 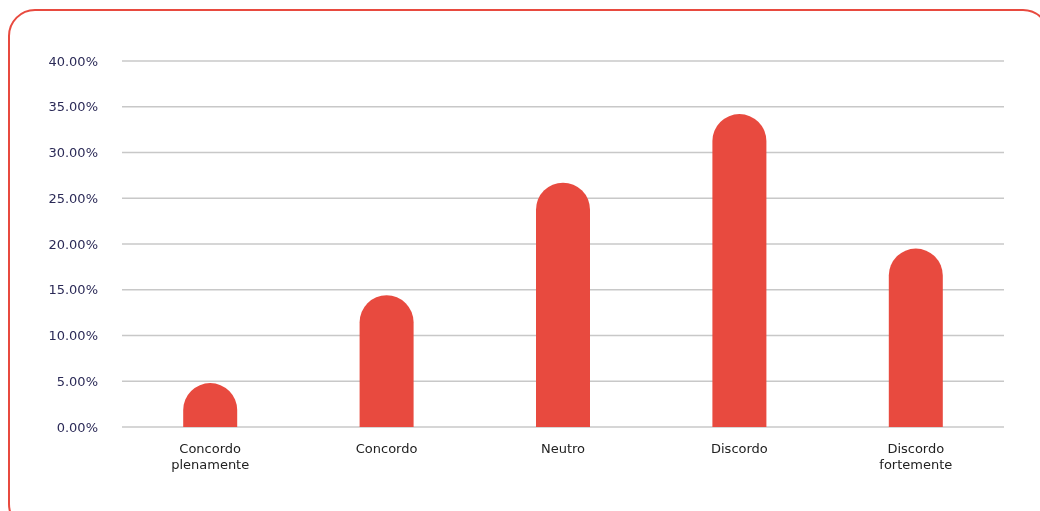 I want to click on y-tick-label: 30.00%, so click(x=73, y=153).